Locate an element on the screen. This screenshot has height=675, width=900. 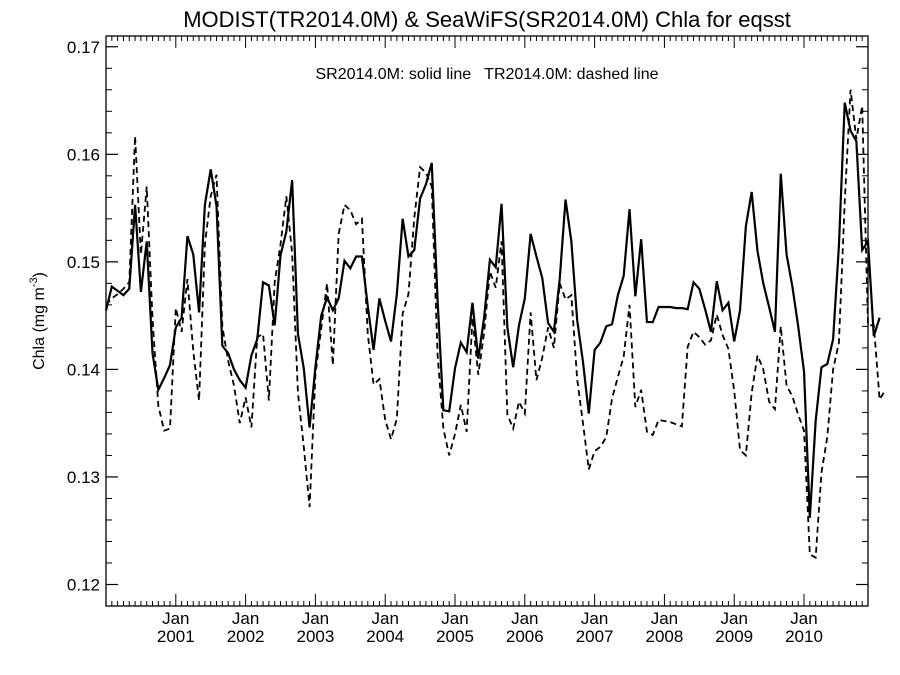
x-tick-year-label: 2010 is located at coordinates (804, 636).